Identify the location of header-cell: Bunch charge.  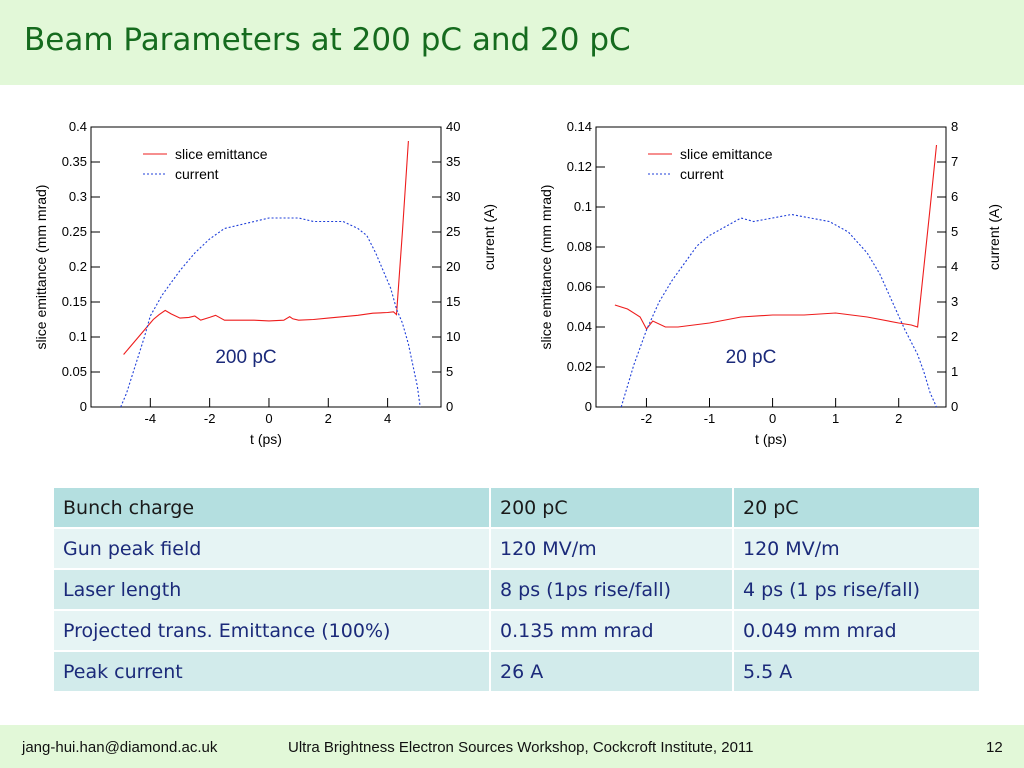
(271, 507).